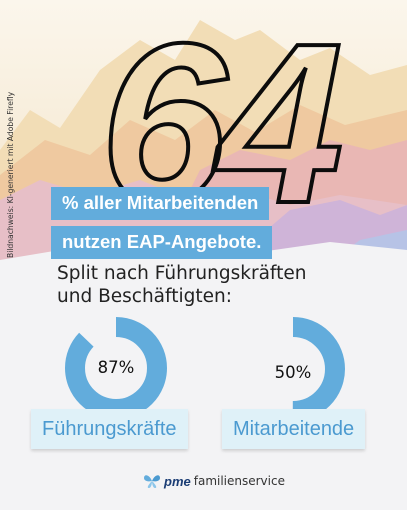 The height and width of the screenshot is (510, 407). What do you see at coordinates (144, 296) in the screenshot?
I see `subtitle-line-2: und Beschäftigten:` at bounding box center [144, 296].